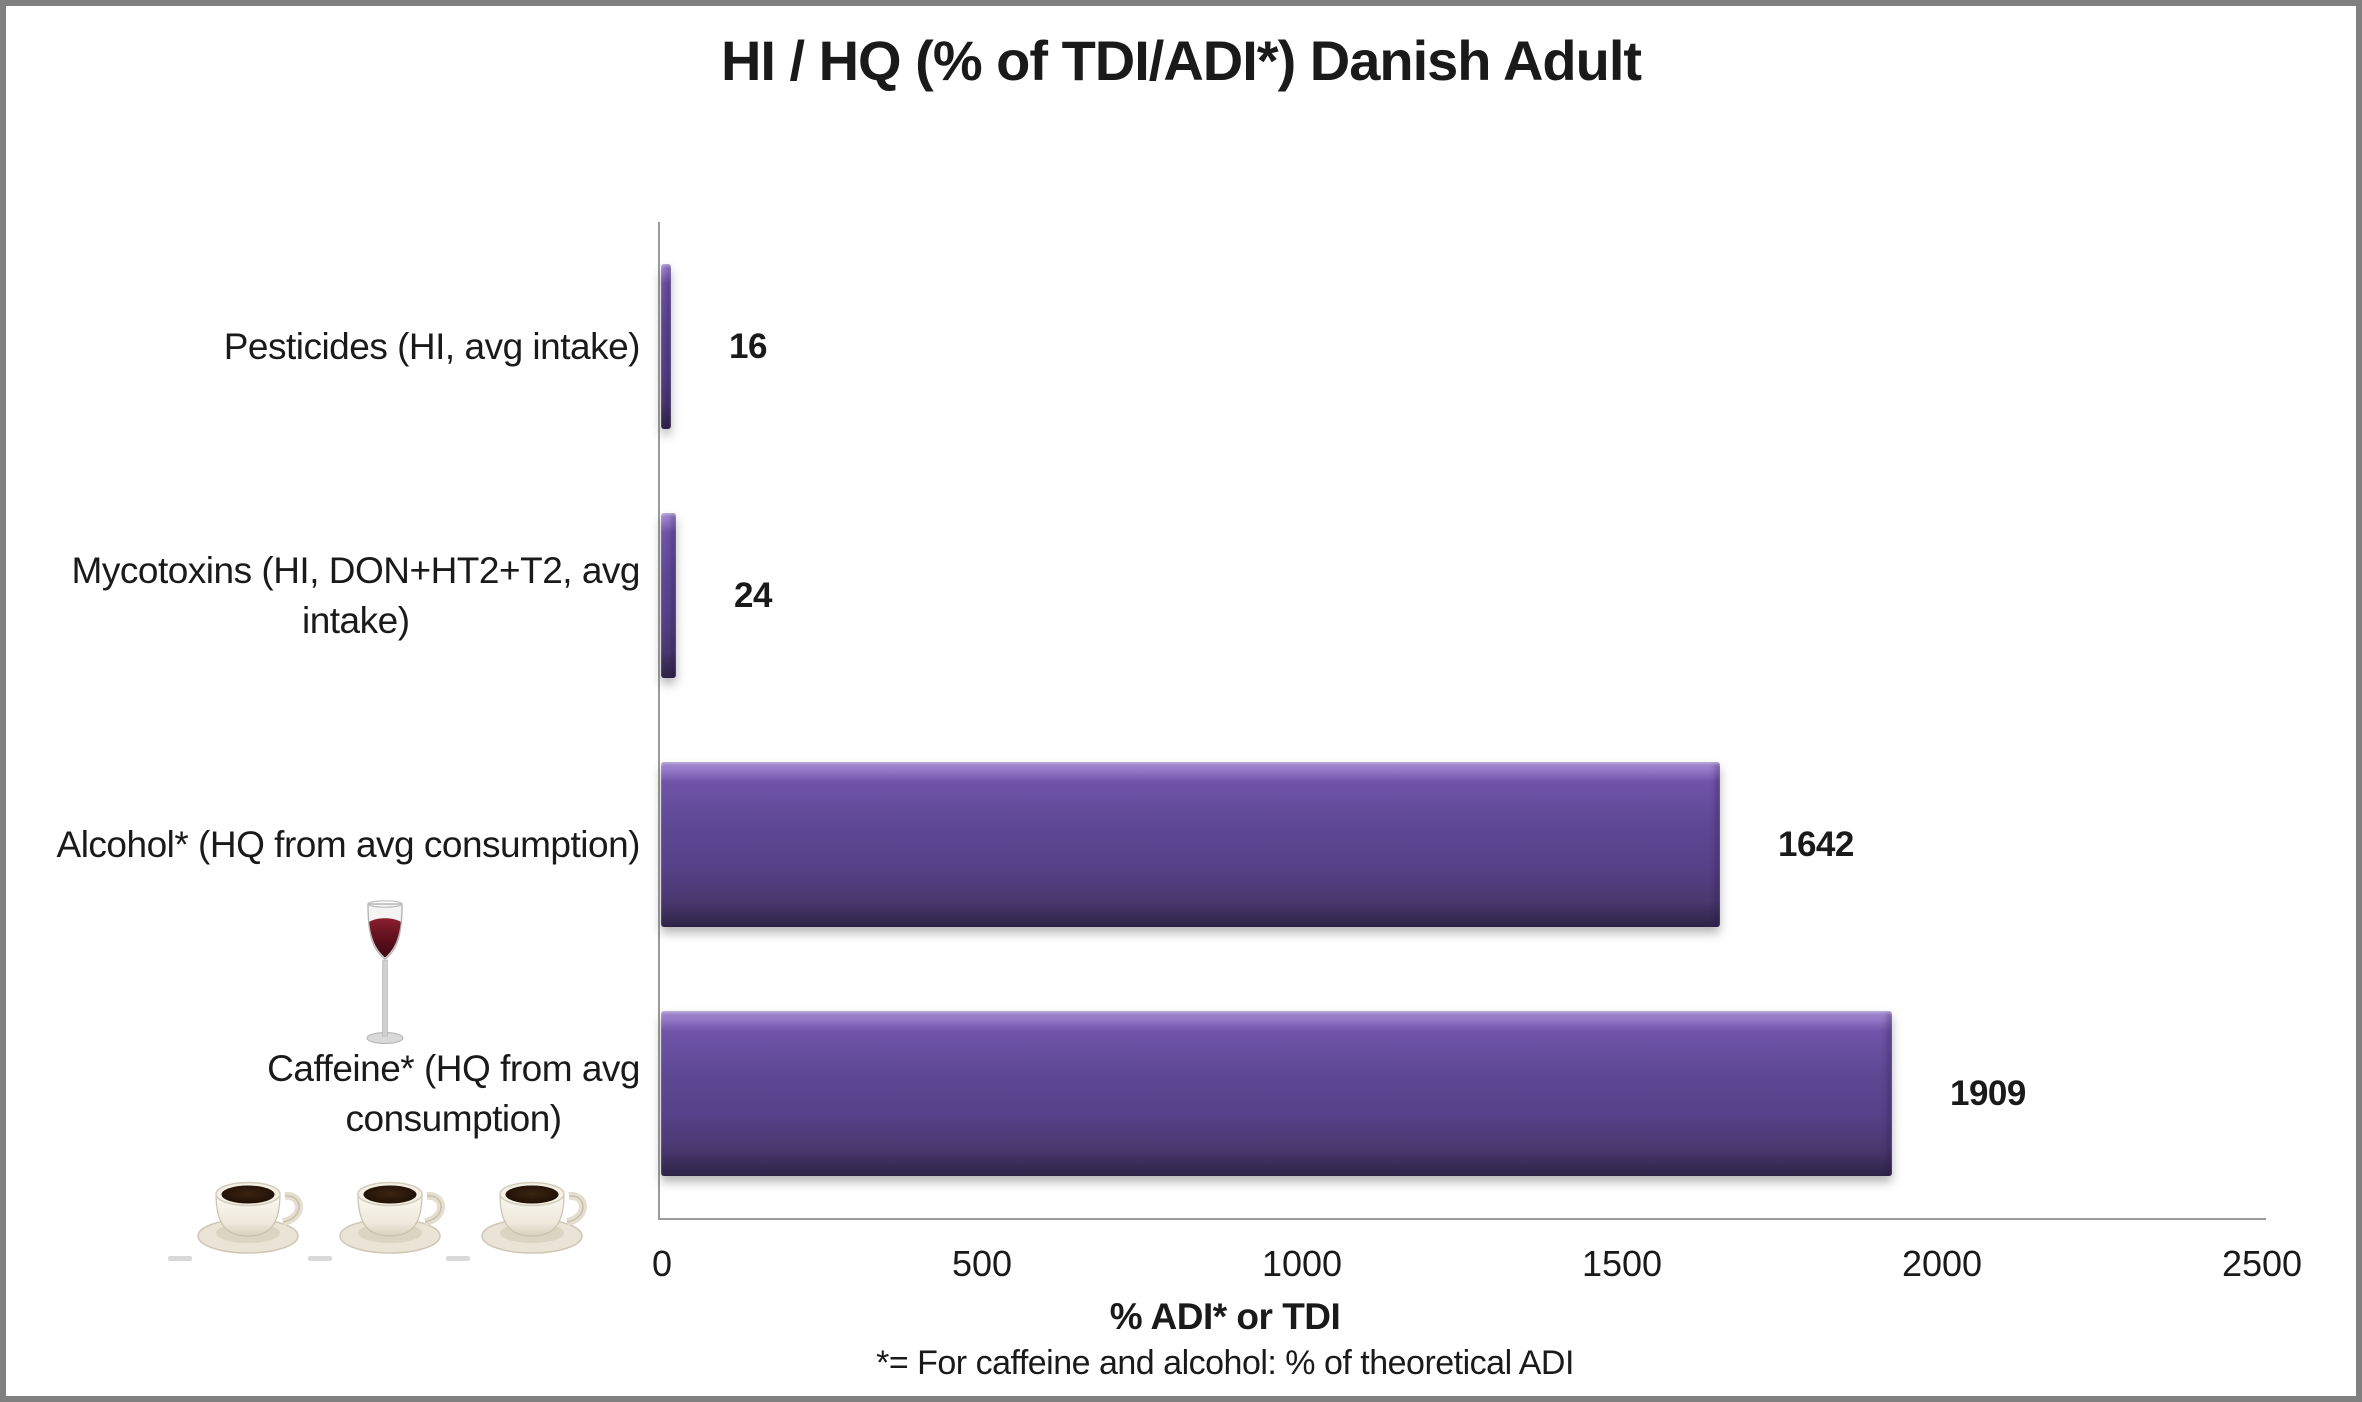 This screenshot has height=1402, width=2362. What do you see at coordinates (1302, 1263) in the screenshot?
I see `x-tick-label: 1000` at bounding box center [1302, 1263].